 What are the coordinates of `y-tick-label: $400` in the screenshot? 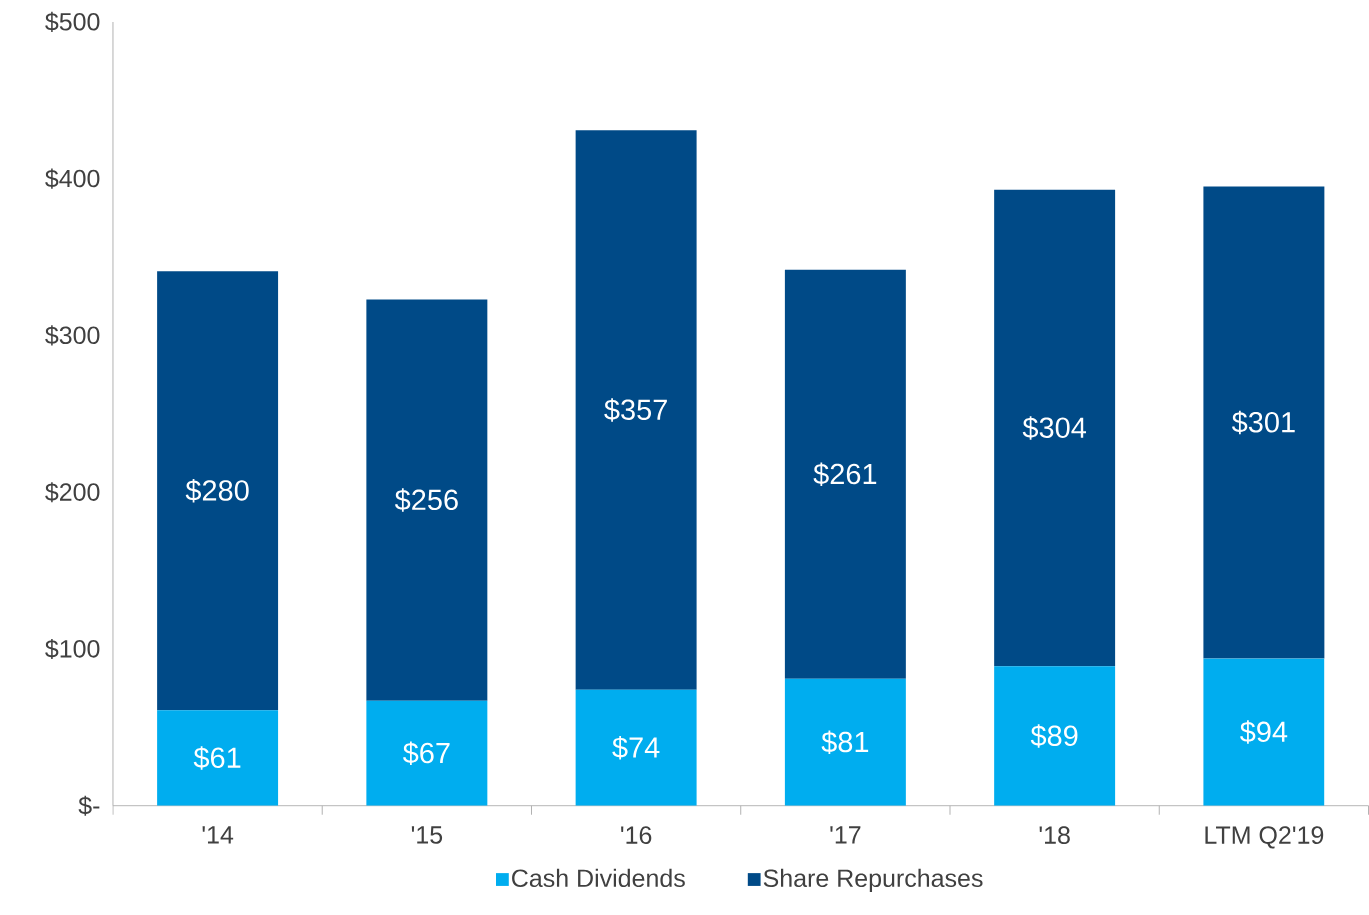 It's located at (72, 178).